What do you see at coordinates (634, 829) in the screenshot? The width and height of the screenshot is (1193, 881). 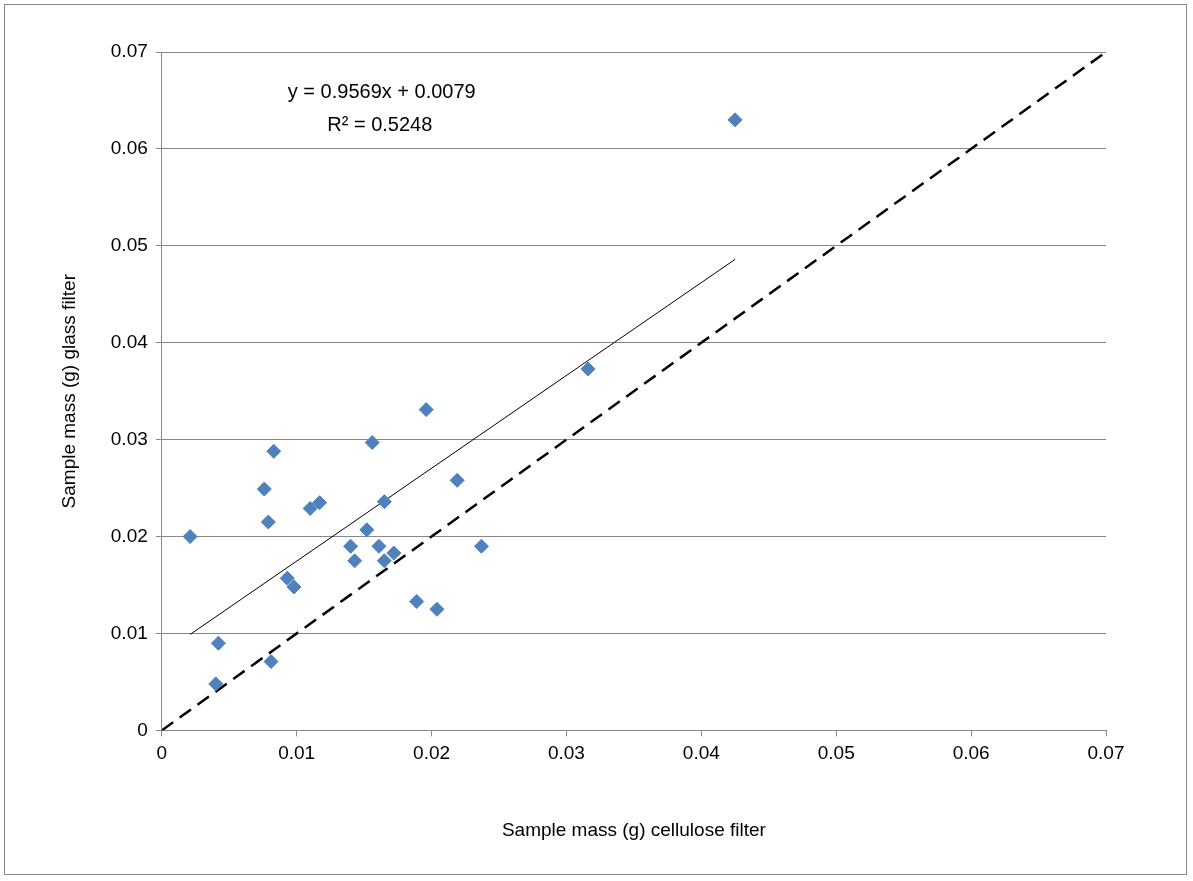 I see `x-axis-title: Sample mass (g) cellulose filter` at bounding box center [634, 829].